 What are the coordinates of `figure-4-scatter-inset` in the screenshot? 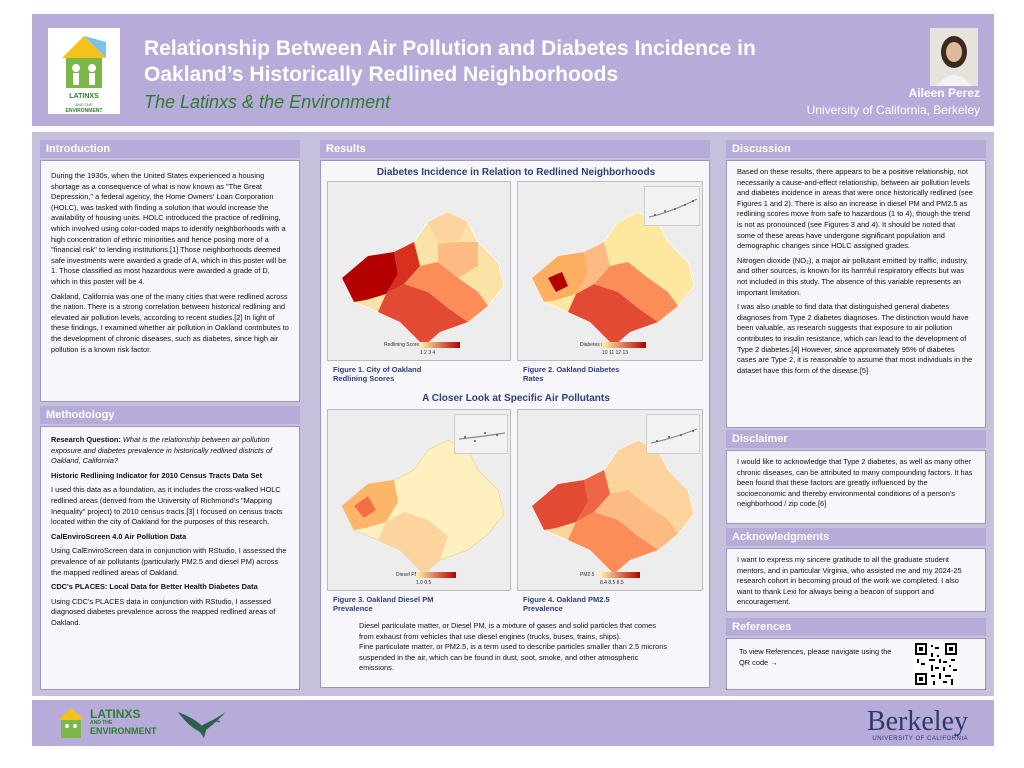 It's located at (673, 434).